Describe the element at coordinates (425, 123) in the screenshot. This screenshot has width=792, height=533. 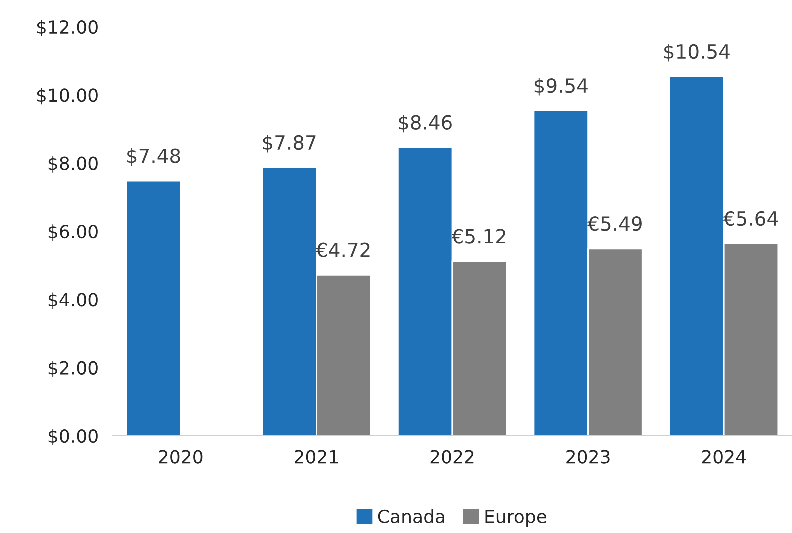
I see `data-label: $8.46` at that location.